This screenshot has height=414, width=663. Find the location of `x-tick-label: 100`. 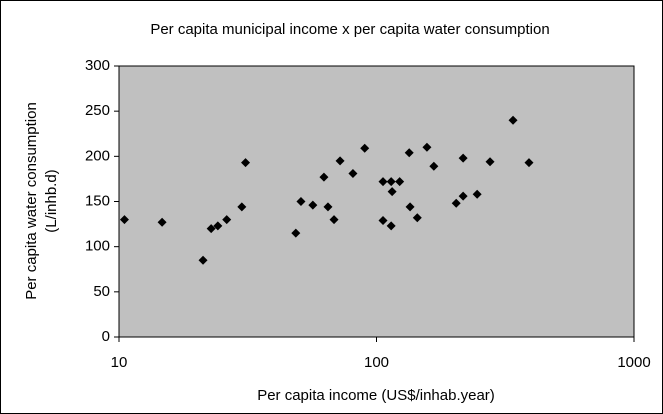

x-tick-label: 100 is located at coordinates (376, 362).